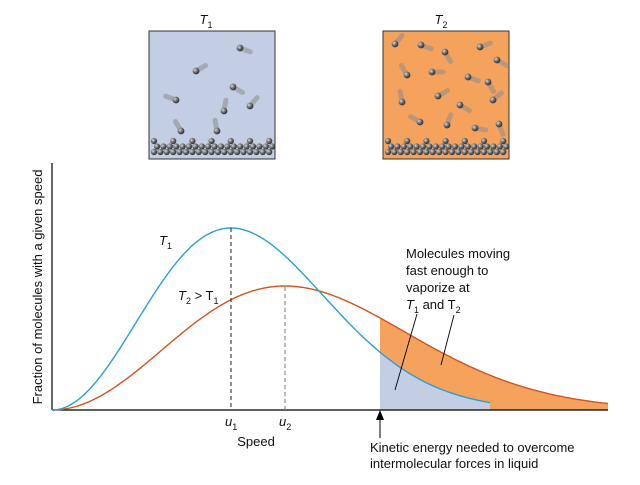 Image resolution: width=640 pixels, height=485 pixels. Describe the element at coordinates (256, 441) in the screenshot. I see `x-axis-label: Speed` at that location.